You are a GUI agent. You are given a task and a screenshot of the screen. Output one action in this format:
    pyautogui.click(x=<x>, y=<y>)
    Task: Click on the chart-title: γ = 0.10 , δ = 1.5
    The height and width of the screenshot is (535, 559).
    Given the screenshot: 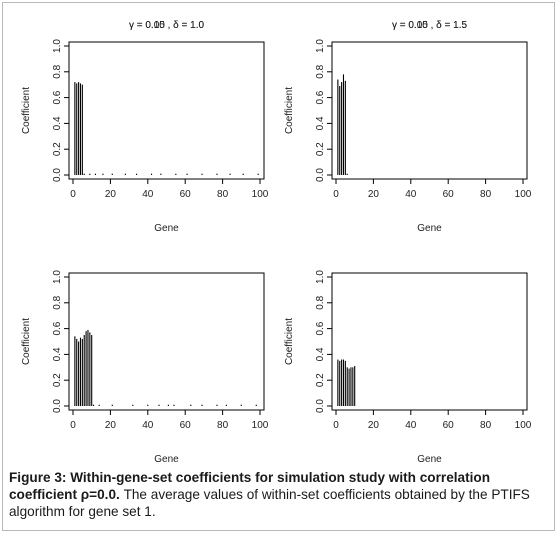 What is the action you would take?
    pyautogui.click(x=429, y=25)
    